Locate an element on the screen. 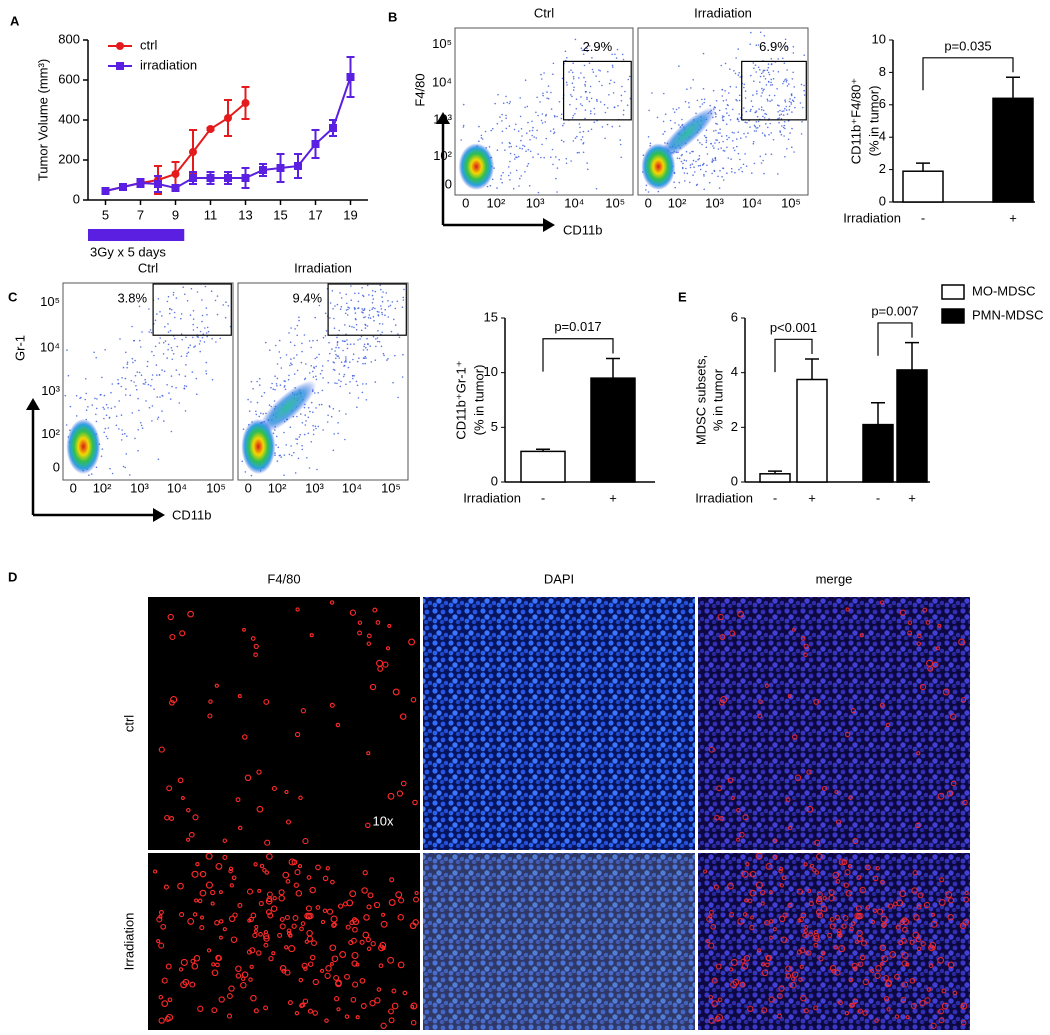 The image size is (1050, 1035). point is located at coordinates (210, 178).